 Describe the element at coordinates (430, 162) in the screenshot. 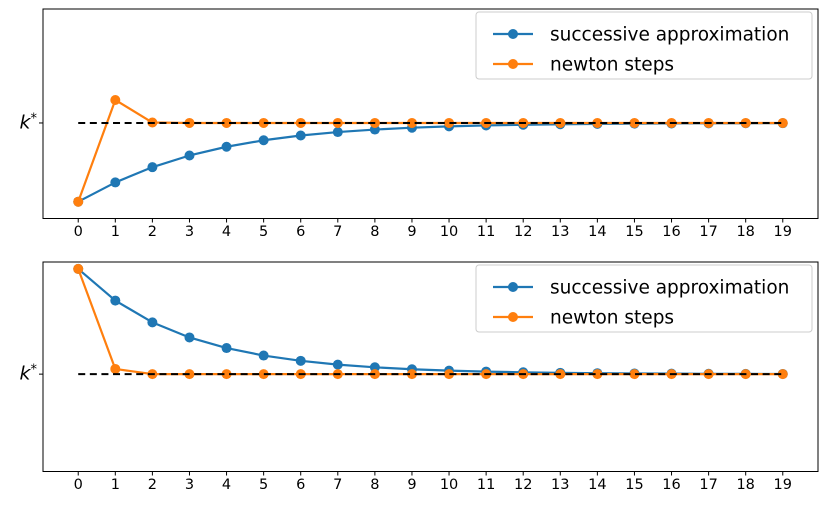

I see `series-line-successive-approximation` at that location.